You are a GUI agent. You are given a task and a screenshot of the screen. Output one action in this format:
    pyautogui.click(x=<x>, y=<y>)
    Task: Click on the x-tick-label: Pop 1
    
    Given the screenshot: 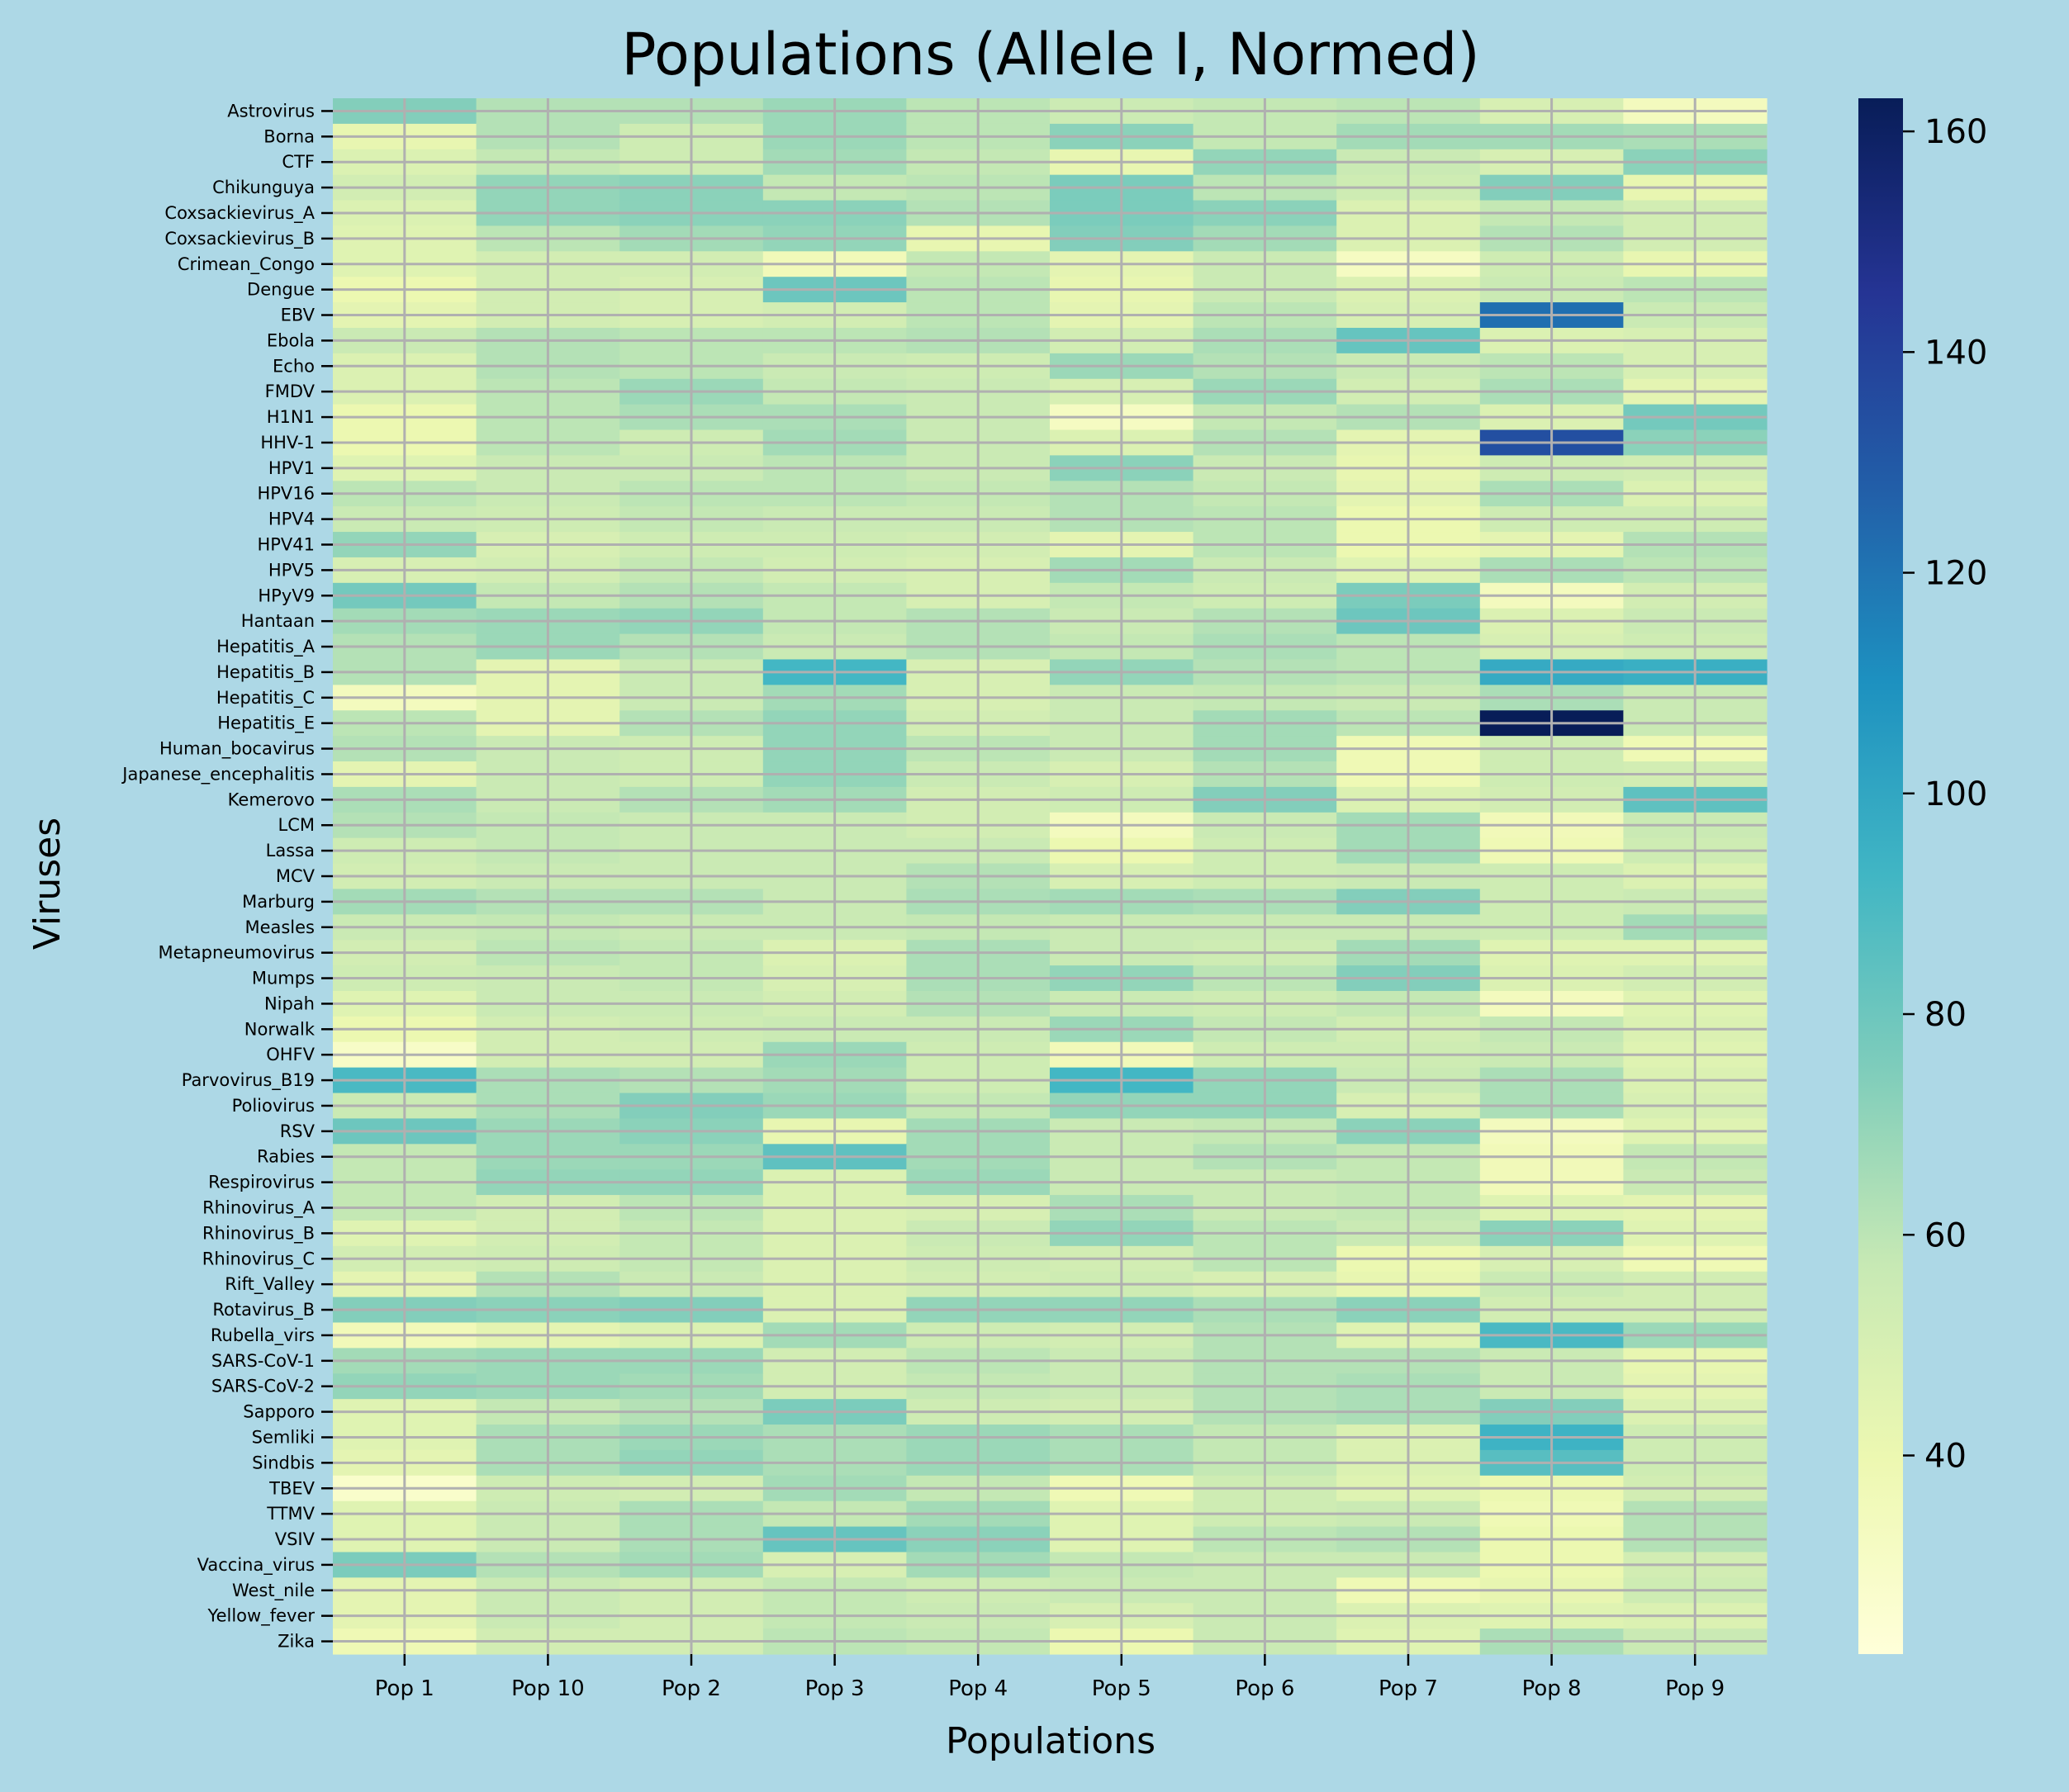 What is the action you would take?
    pyautogui.click(x=404, y=1688)
    